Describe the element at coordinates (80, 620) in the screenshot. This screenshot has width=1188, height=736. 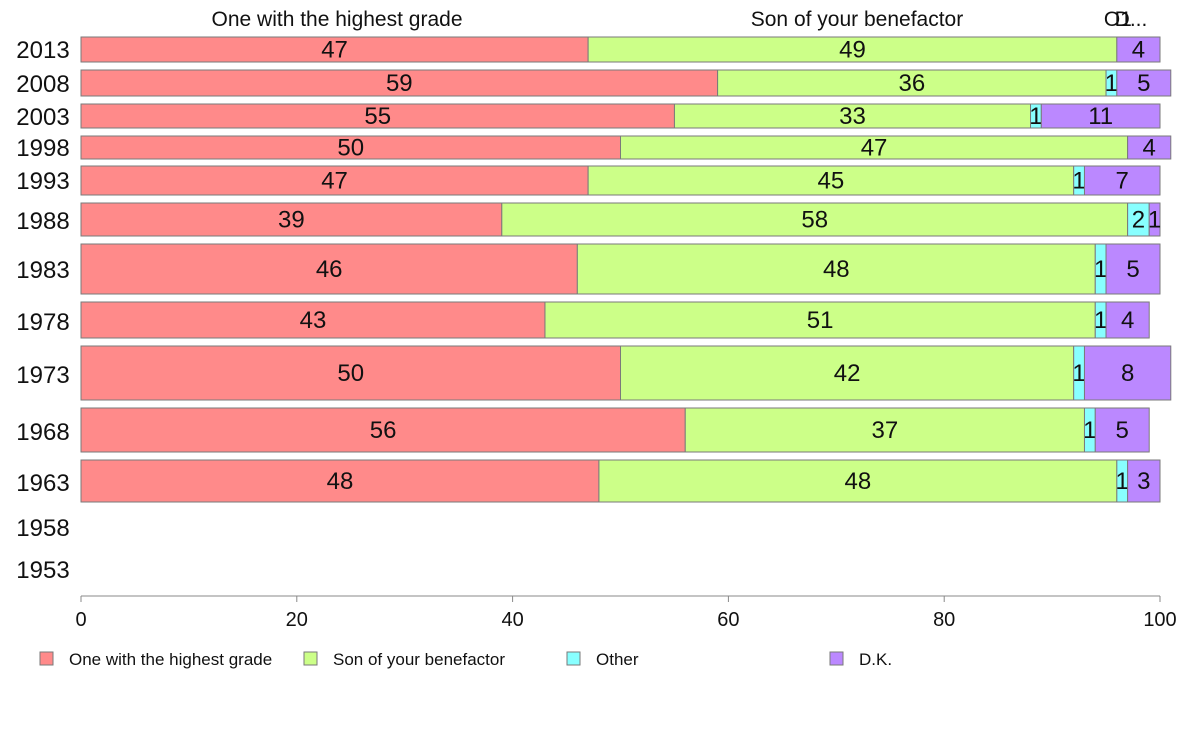
I see `x-tick-label: 0` at that location.